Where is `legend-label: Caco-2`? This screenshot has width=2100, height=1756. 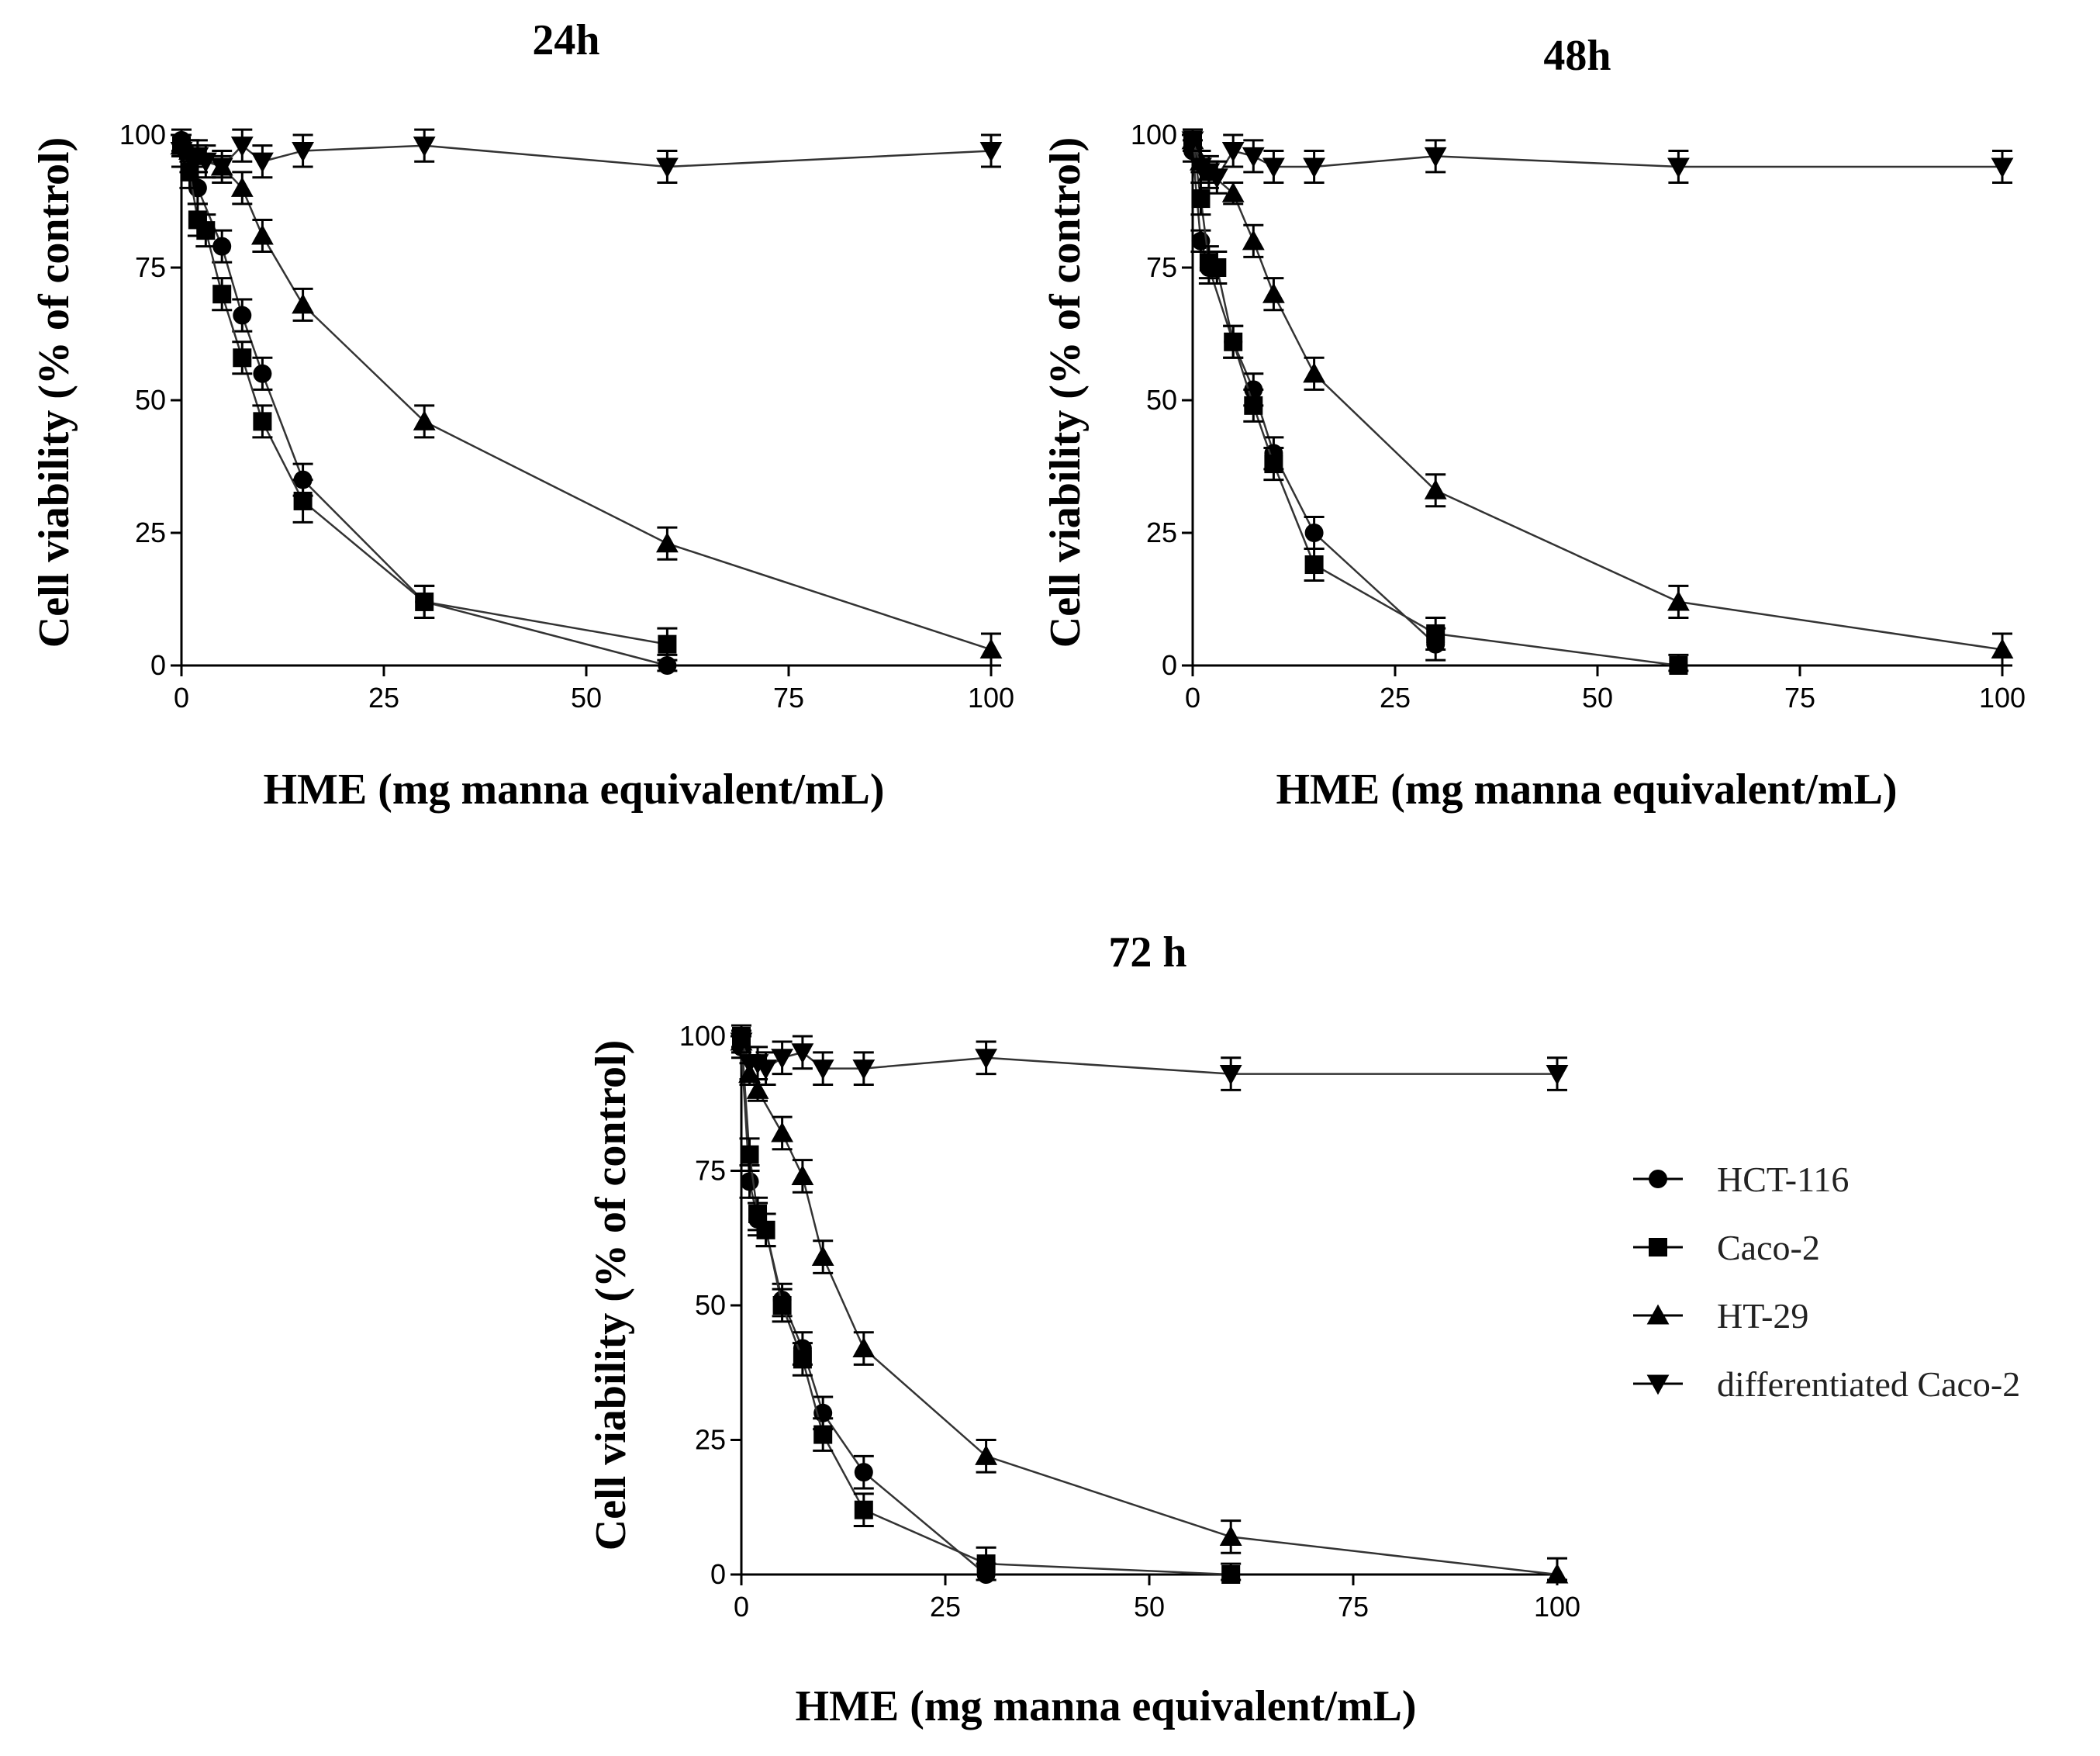 legend-label: Caco-2 is located at coordinates (1768, 1247).